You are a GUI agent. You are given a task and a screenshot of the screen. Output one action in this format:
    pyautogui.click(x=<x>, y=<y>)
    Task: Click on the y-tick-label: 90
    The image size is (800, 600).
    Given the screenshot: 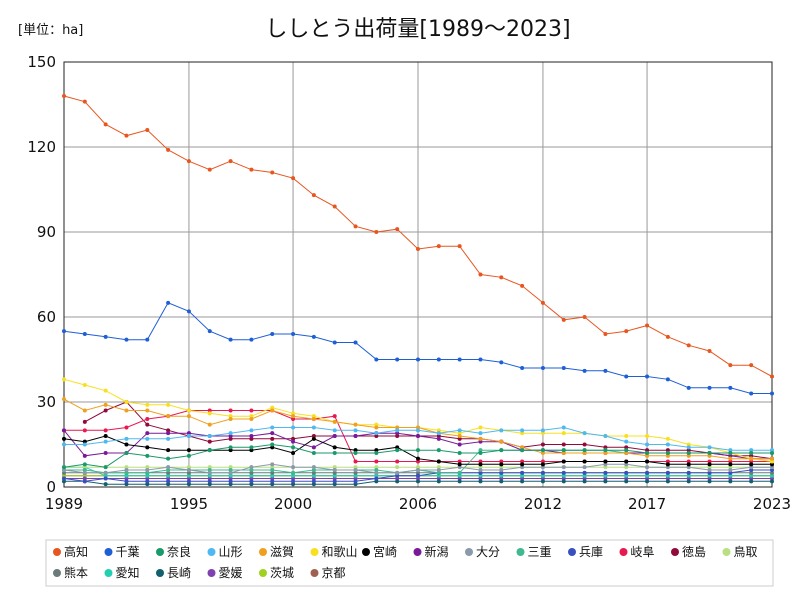 What is the action you would take?
    pyautogui.click(x=46, y=232)
    